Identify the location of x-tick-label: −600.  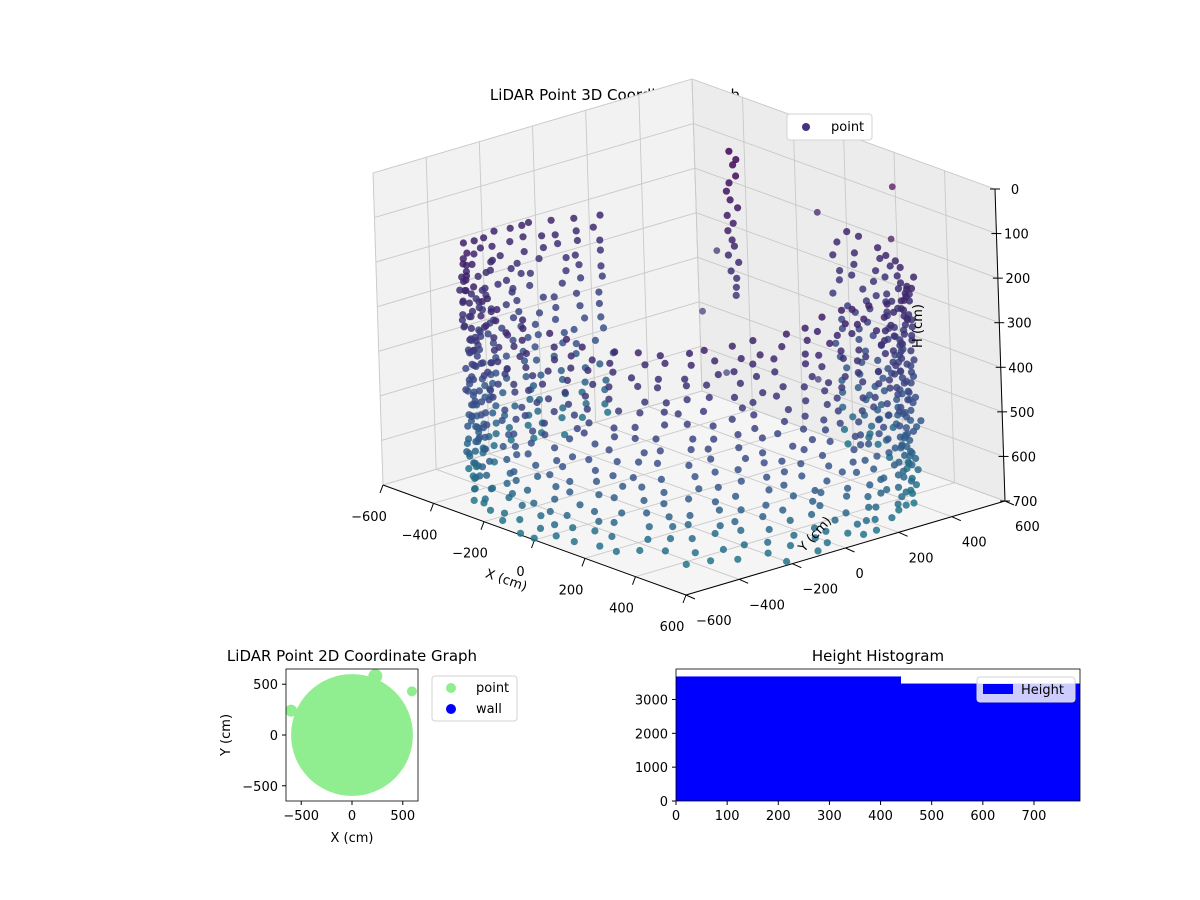
(369, 517).